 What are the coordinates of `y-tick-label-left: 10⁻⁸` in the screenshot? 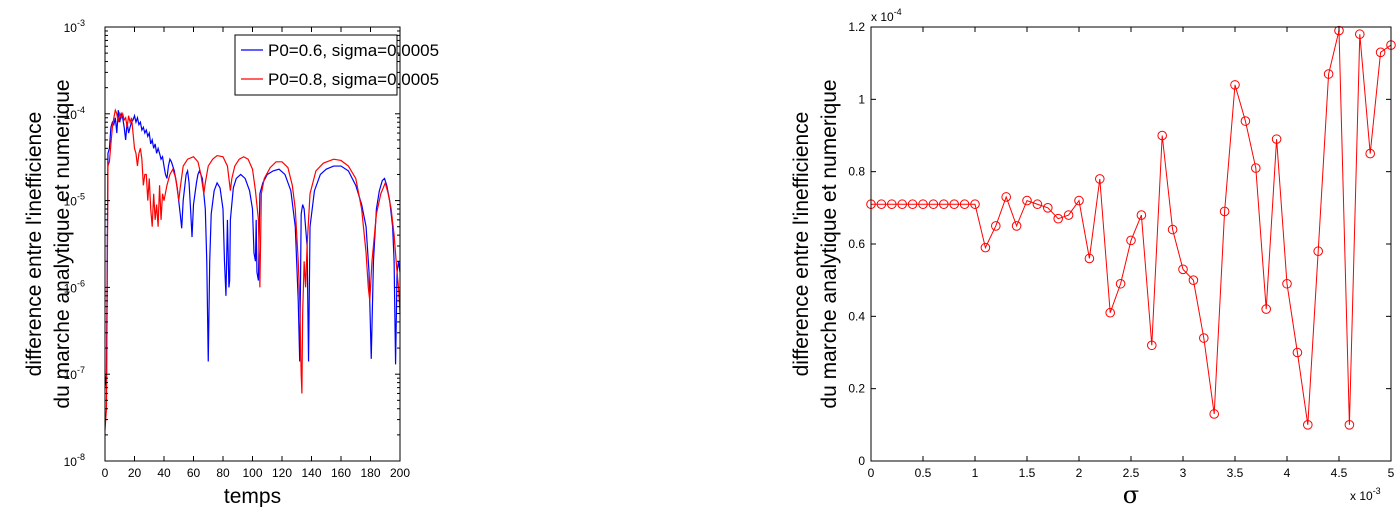 It's located at (74, 460).